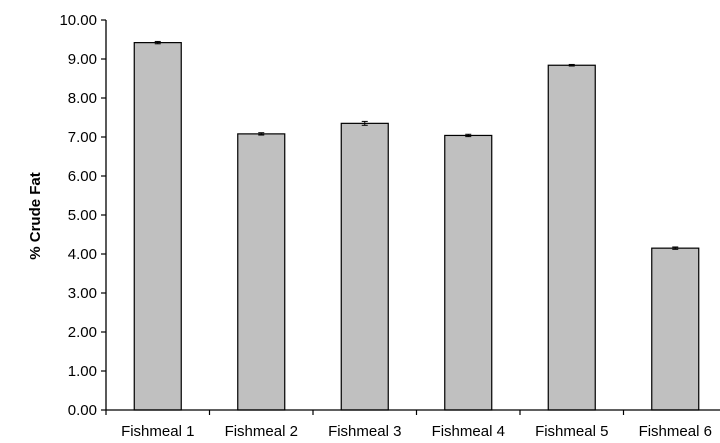 Image resolution: width=720 pixels, height=443 pixels. Describe the element at coordinates (364, 431) in the screenshot. I see `x-category-label: Fishmeal 3` at that location.